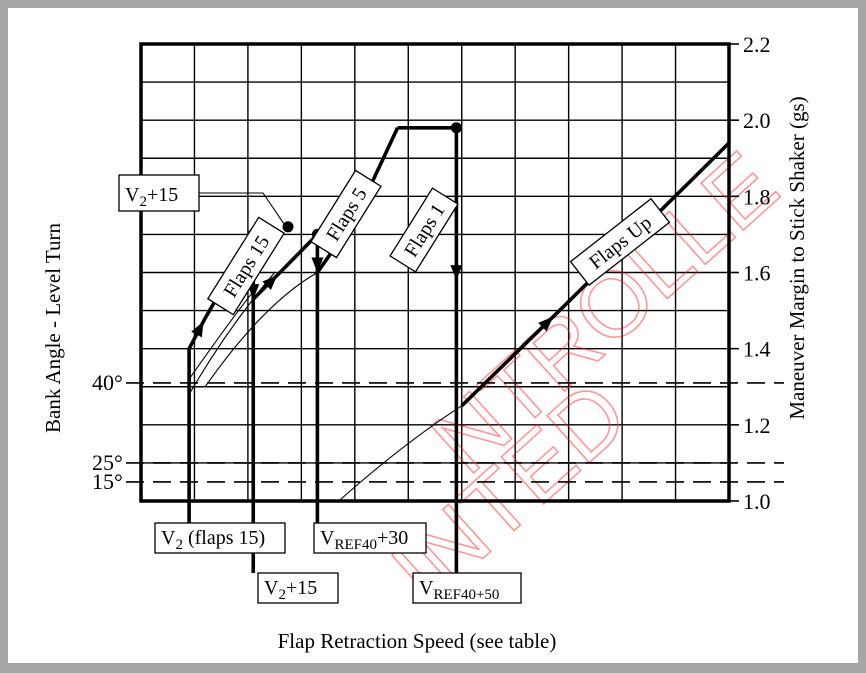  Describe the element at coordinates (757, 273) in the screenshot. I see `y-tick-label: 1.6` at that location.